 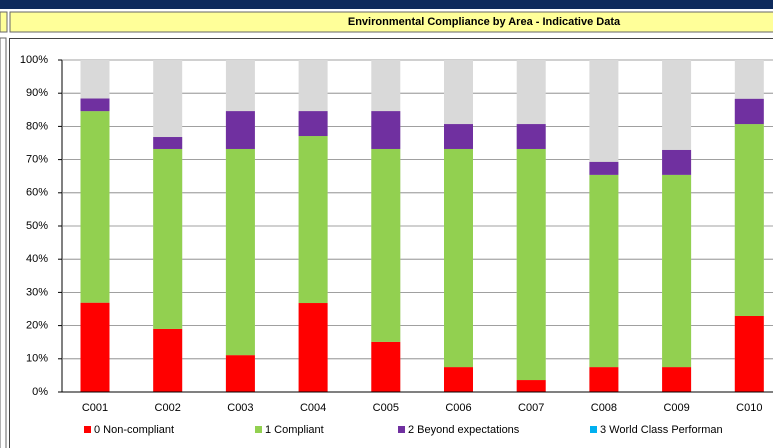 What do you see at coordinates (294, 430) in the screenshot?
I see `legend-label: 1 Compliant` at bounding box center [294, 430].